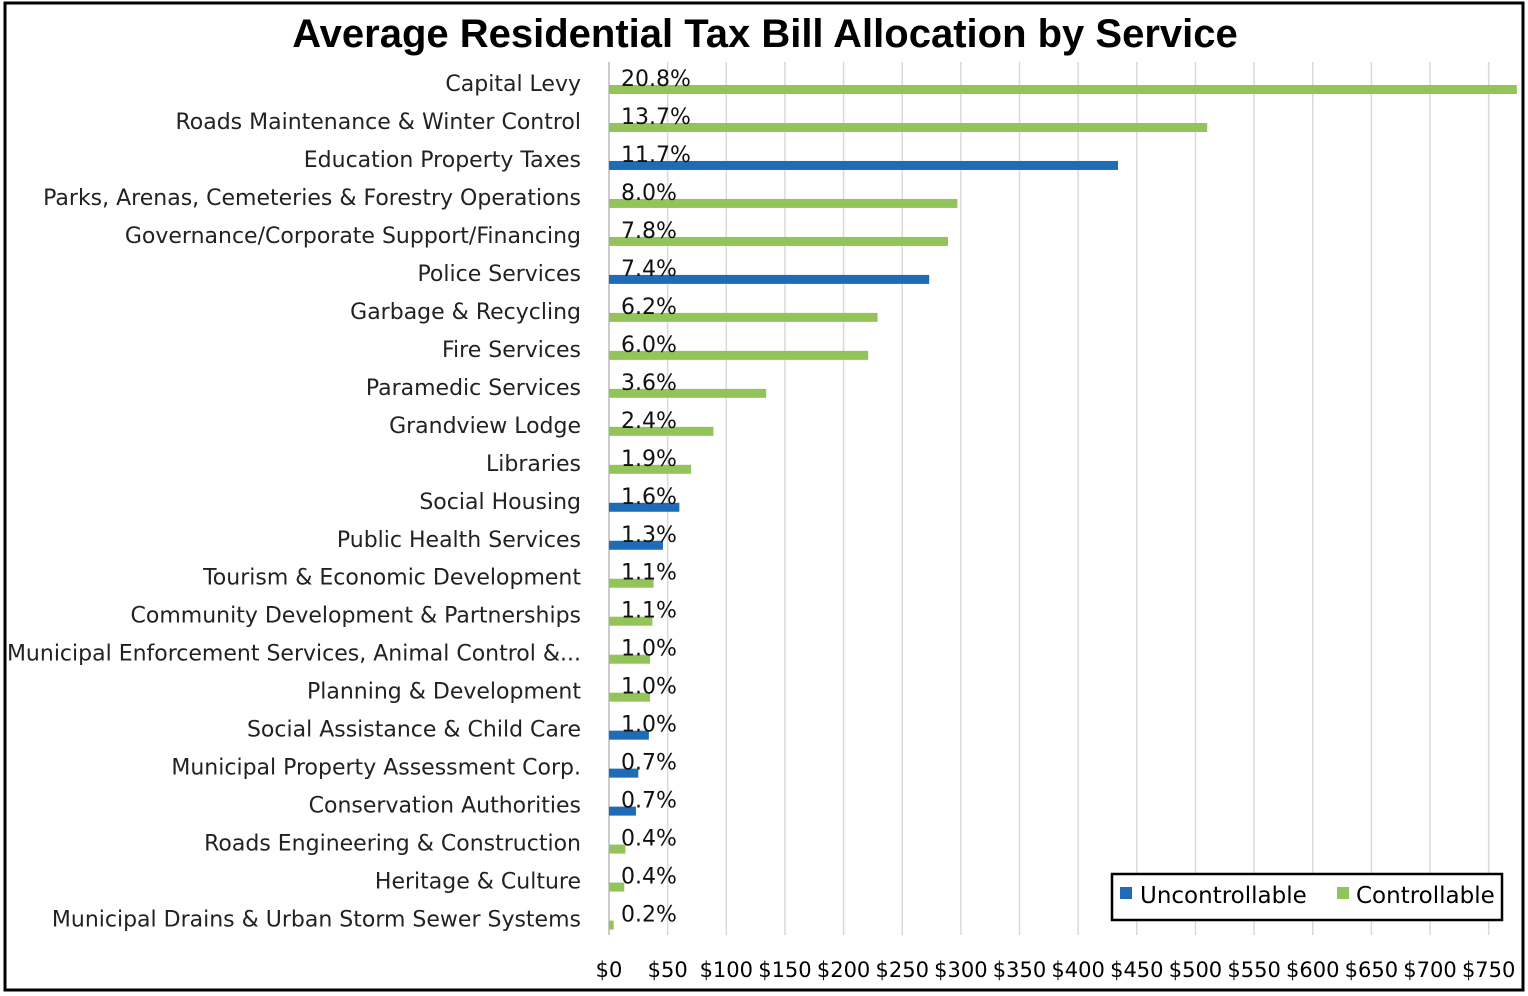  What do you see at coordinates (726, 970) in the screenshot?
I see `x-tick-label: $100` at bounding box center [726, 970].